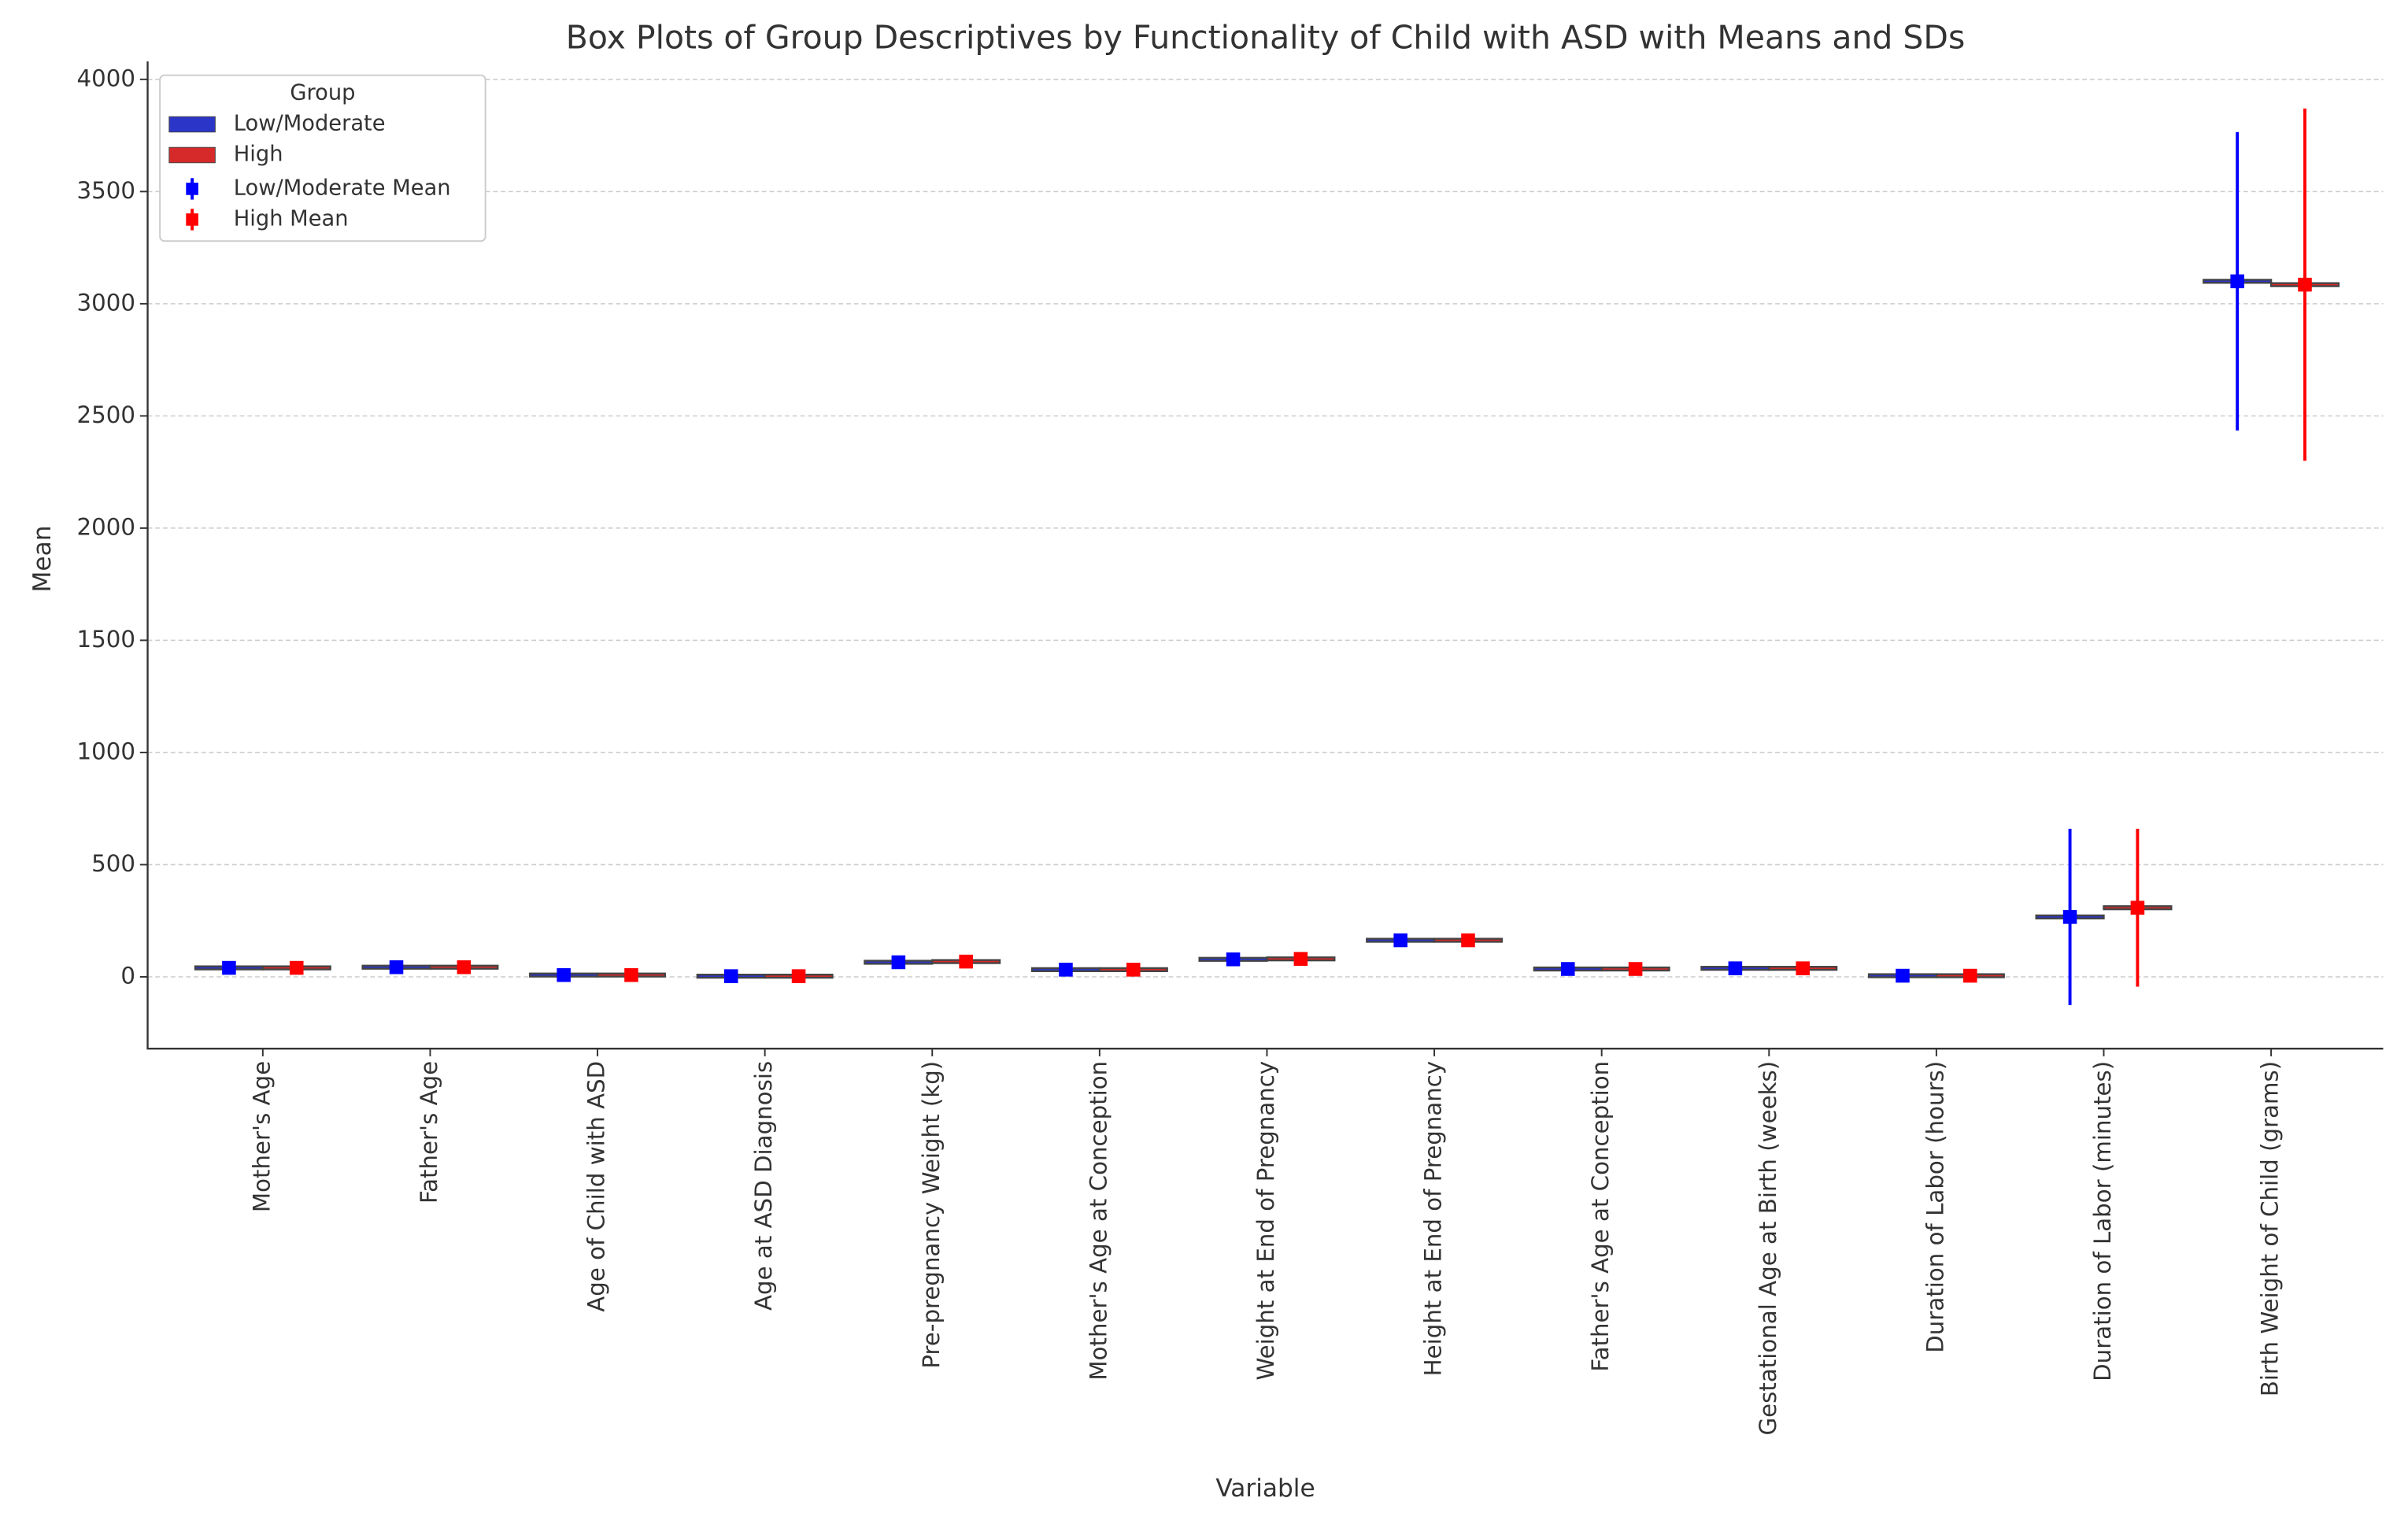 This screenshot has width=2408, height=1520. What do you see at coordinates (1265, 1221) in the screenshot?
I see `x-tick-label: Weight at End of Pregnancy` at bounding box center [1265, 1221].